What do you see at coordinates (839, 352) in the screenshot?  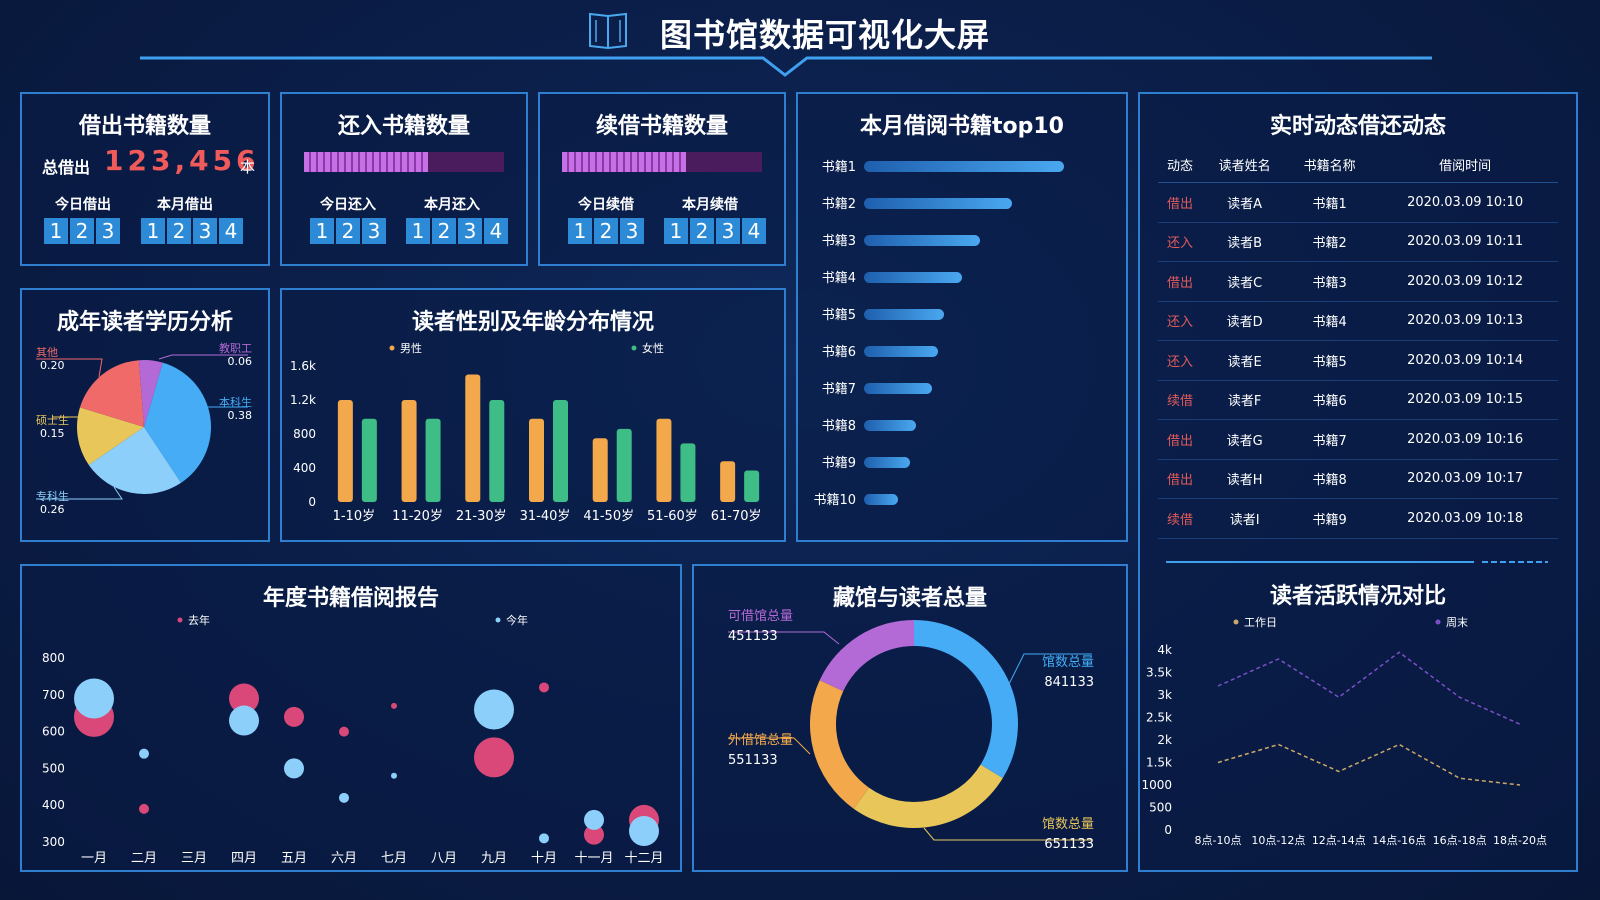 I see `bar-label: 书籍6` at bounding box center [839, 352].